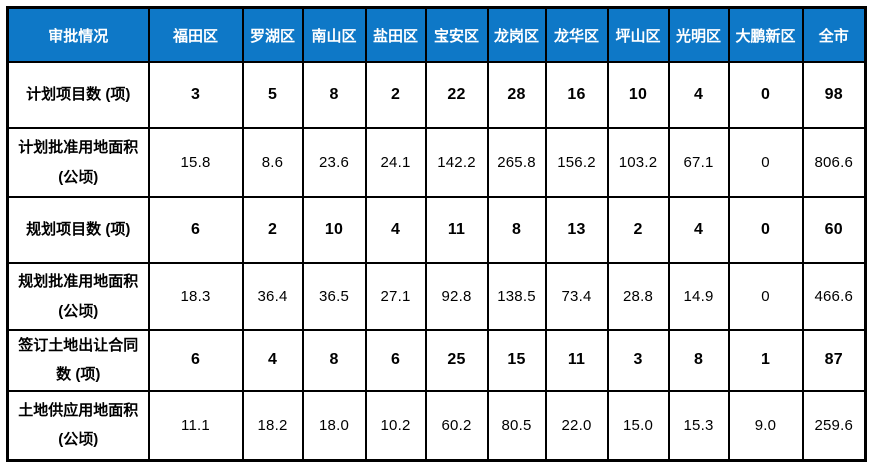 The height and width of the screenshot is (472, 869). I want to click on row-label-line1: 规划批准用地面积, so click(78, 282).